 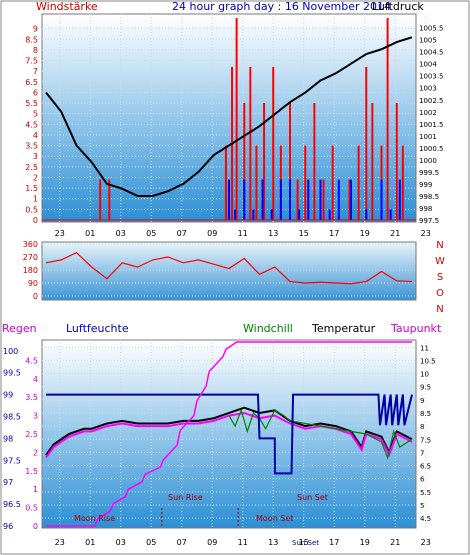 What do you see at coordinates (30, 244) in the screenshot?
I see `dir-tick-label: 360` at bounding box center [30, 244].